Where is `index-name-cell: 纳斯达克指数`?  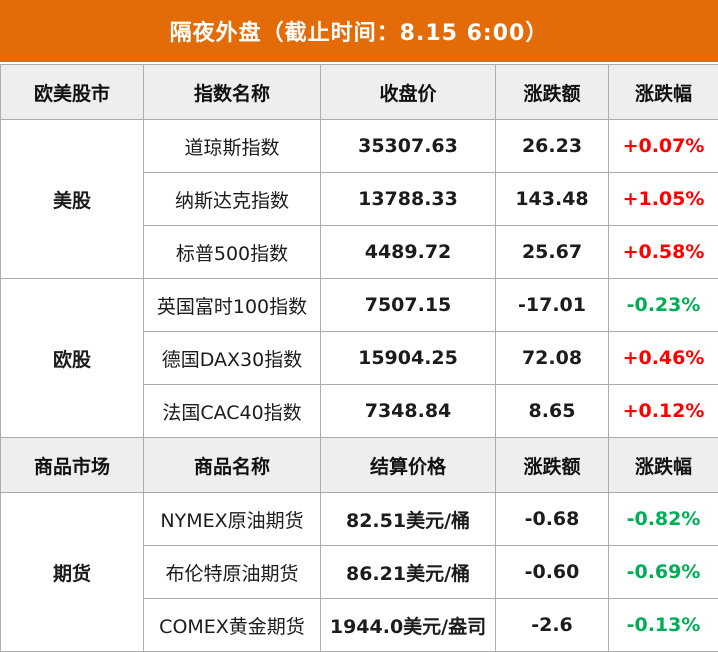 index-name-cell: 纳斯达克指数 is located at coordinates (232, 199).